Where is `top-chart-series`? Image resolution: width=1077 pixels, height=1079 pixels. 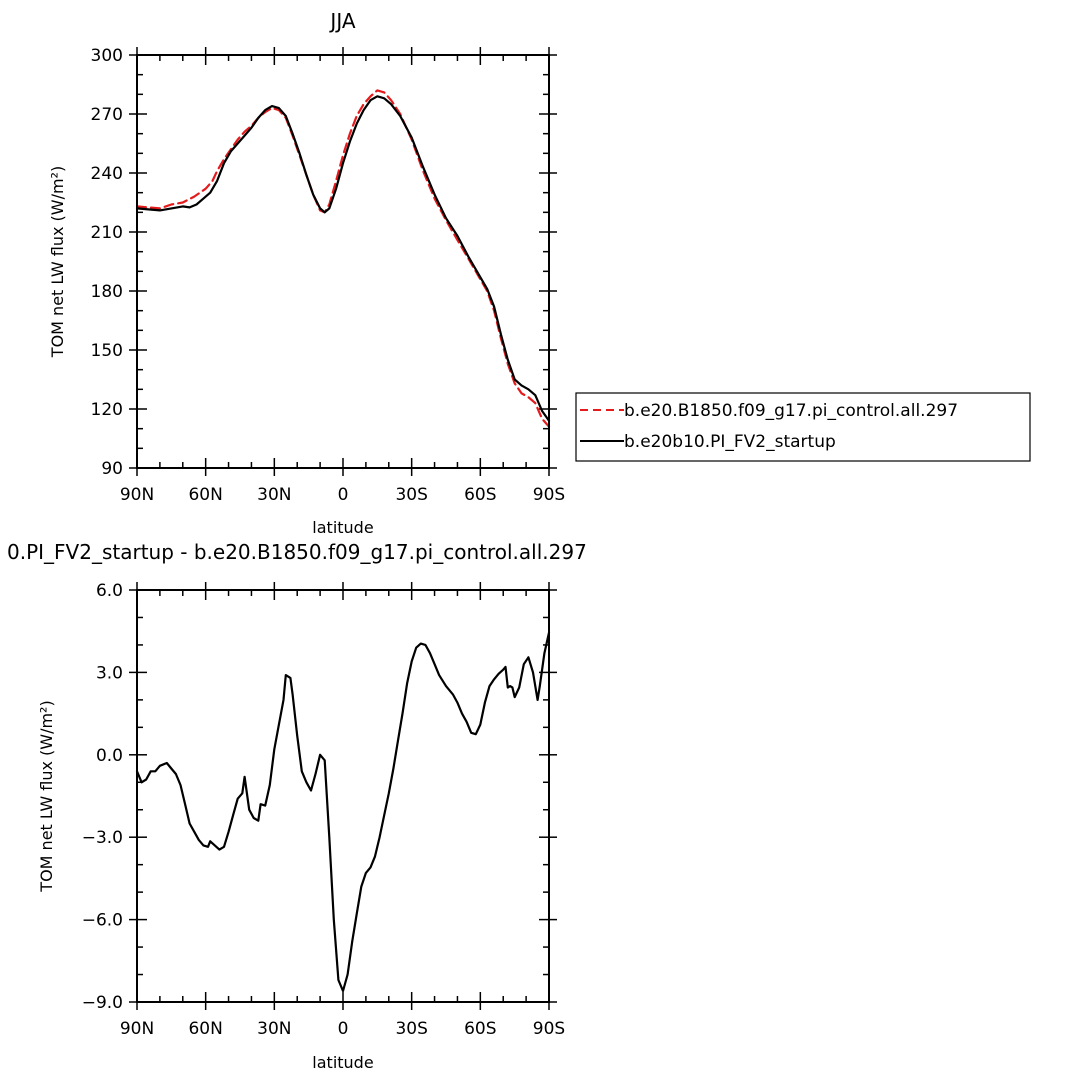
top-chart-series is located at coordinates (343, 258).